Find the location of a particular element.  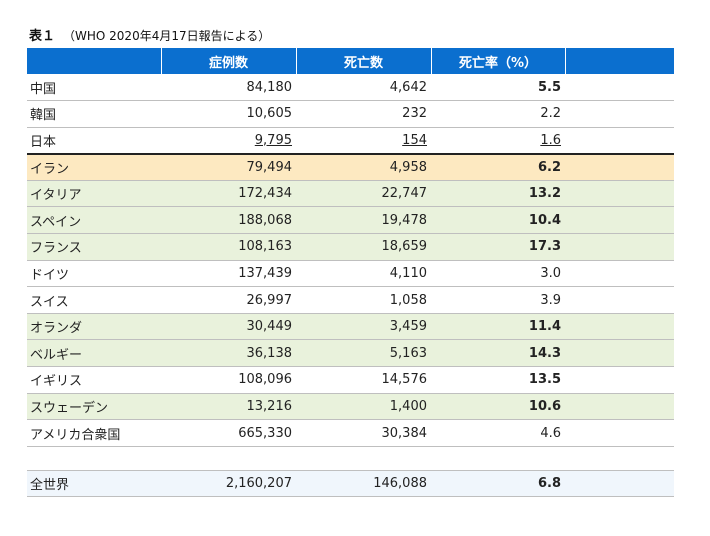

country-cell-text: 韓国 is located at coordinates (43, 116).